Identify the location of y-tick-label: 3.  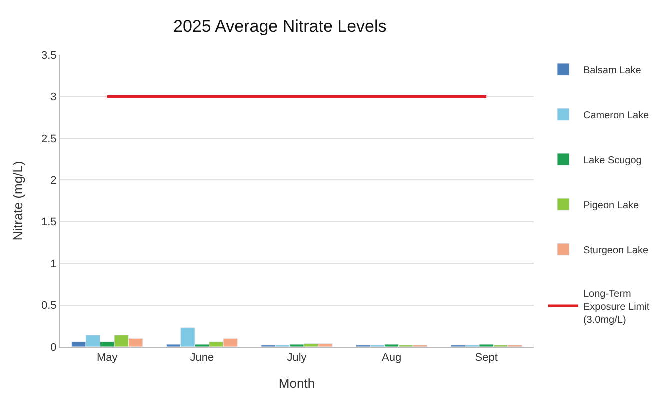
(53, 98).